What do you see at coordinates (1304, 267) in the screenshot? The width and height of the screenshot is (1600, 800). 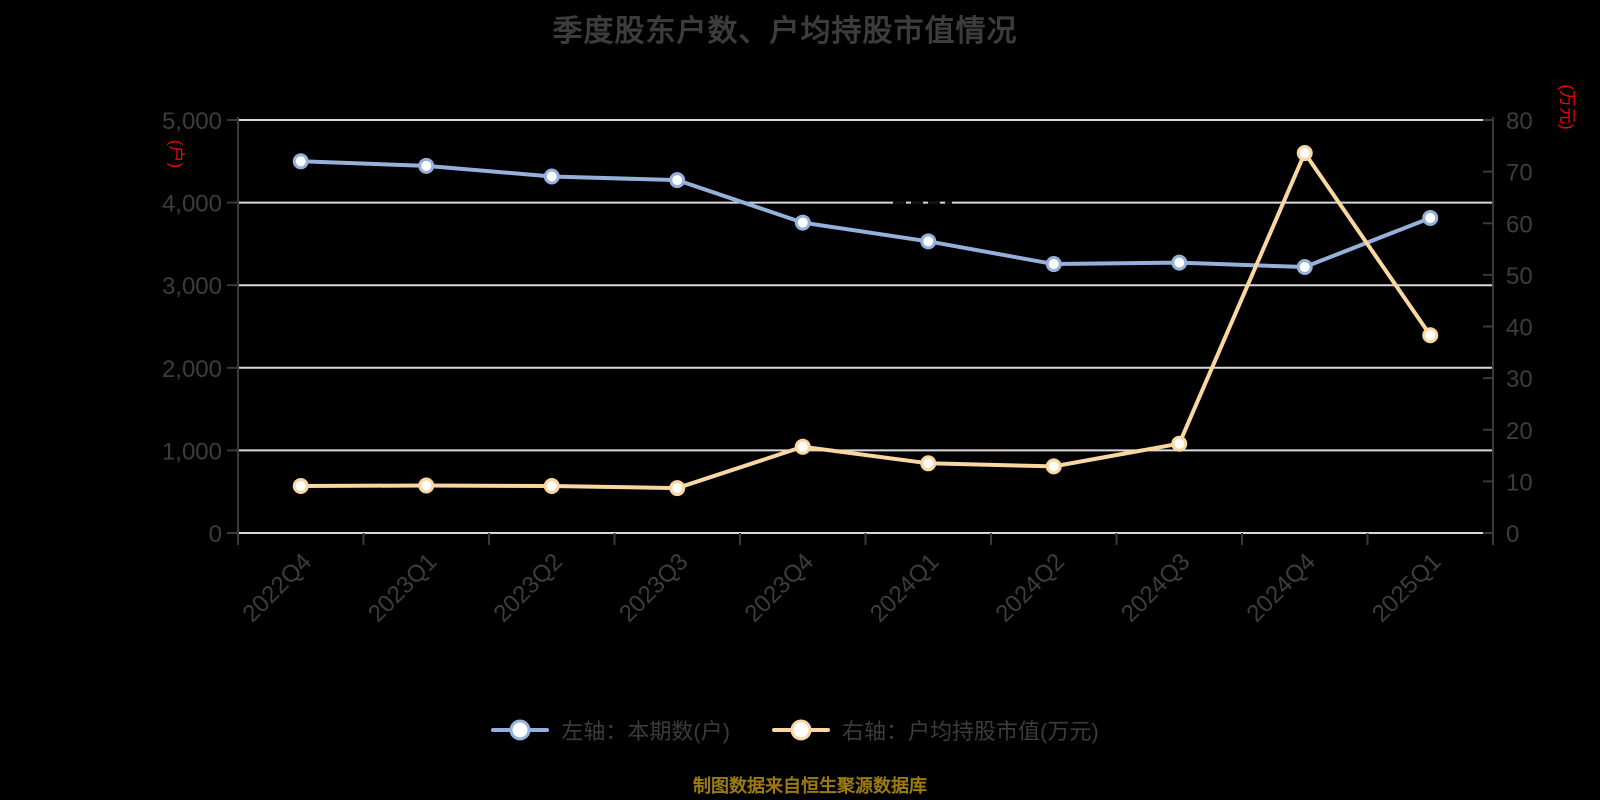 I see `data-point-blue-2024Q4` at bounding box center [1304, 267].